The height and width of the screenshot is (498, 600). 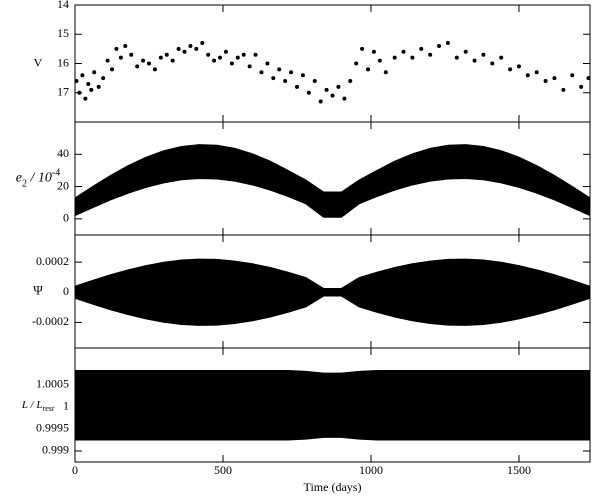 I want to click on y-axis-label-part: V, so click(x=38, y=62).